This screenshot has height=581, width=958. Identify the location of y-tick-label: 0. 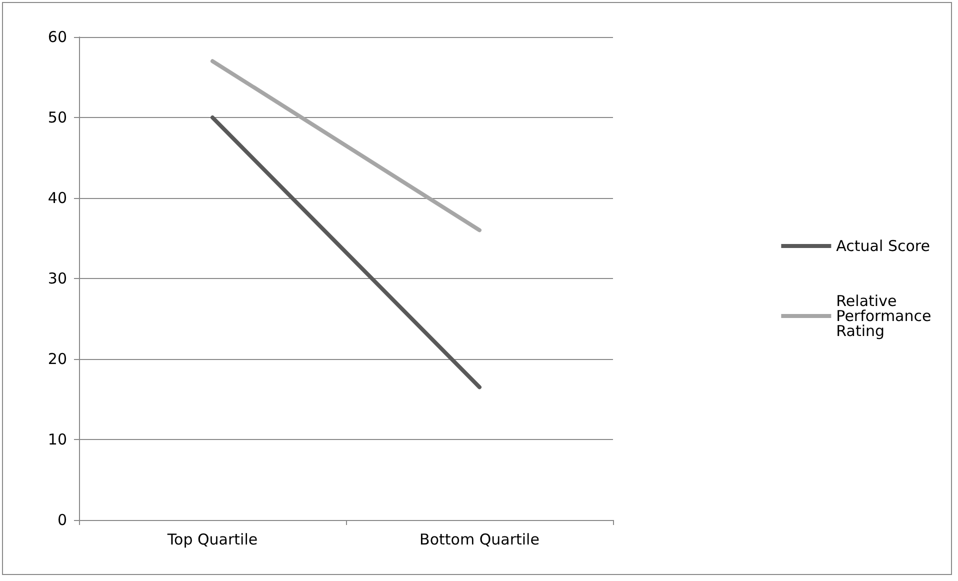
(62, 520).